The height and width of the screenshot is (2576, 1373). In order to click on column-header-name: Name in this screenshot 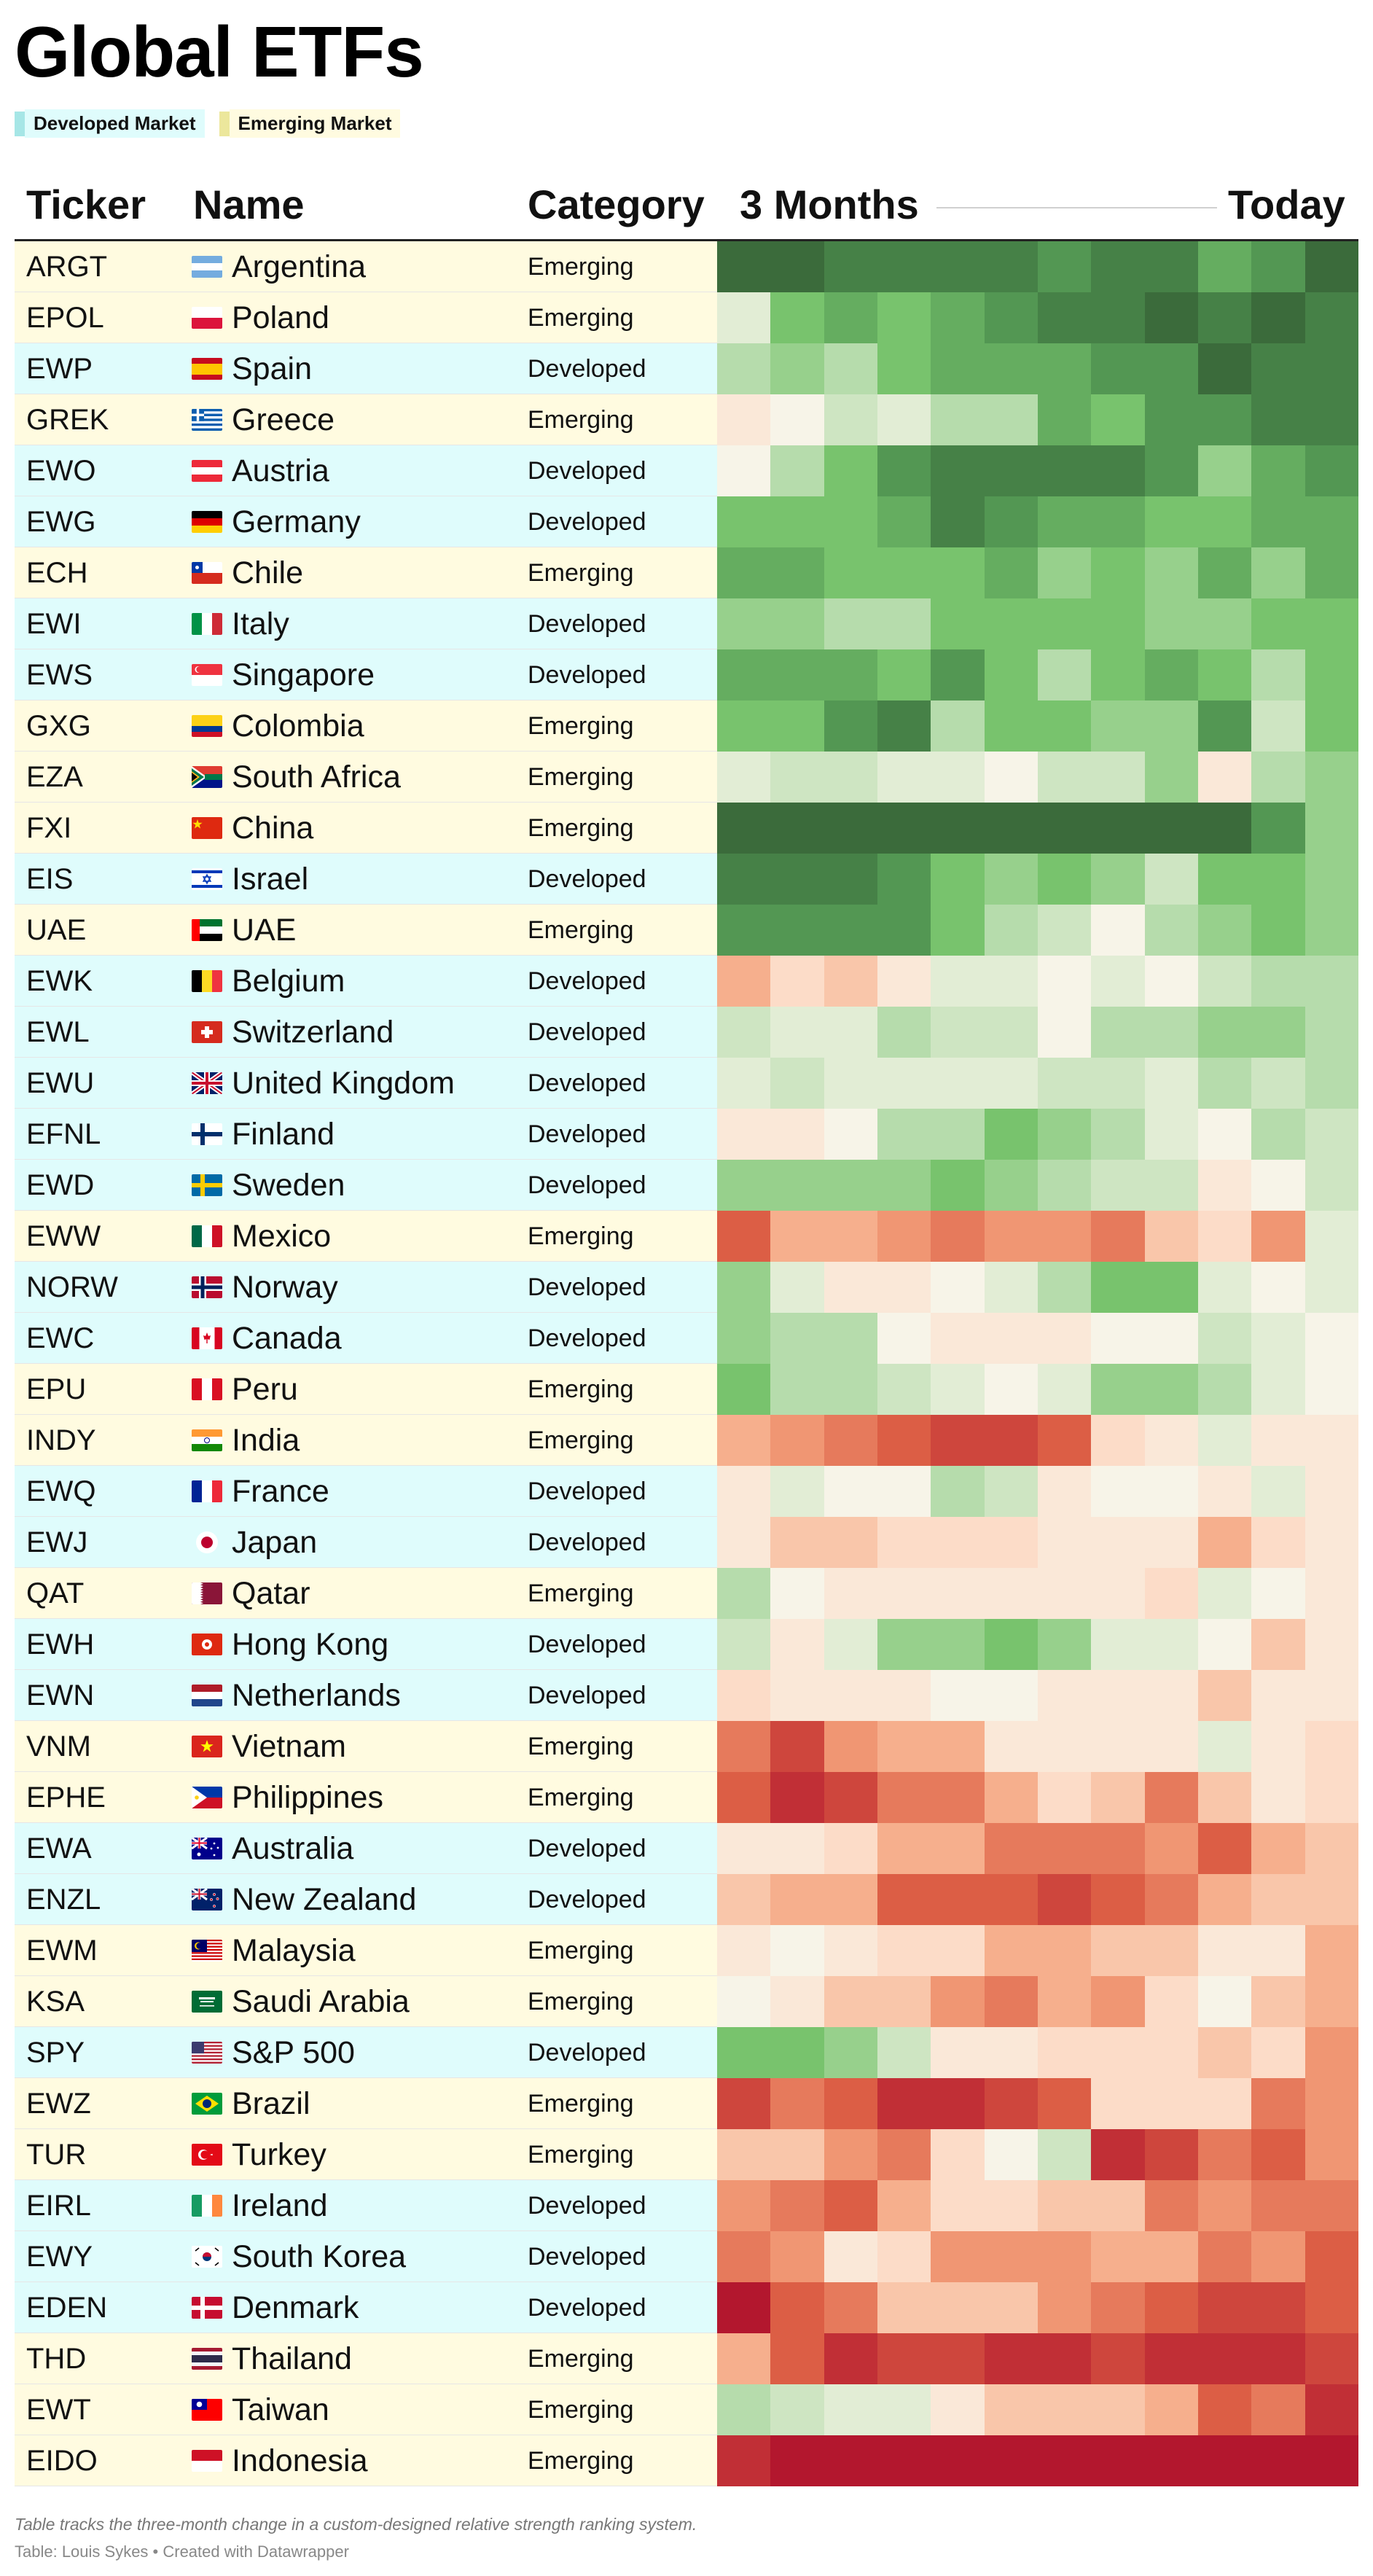, I will do `click(249, 205)`.